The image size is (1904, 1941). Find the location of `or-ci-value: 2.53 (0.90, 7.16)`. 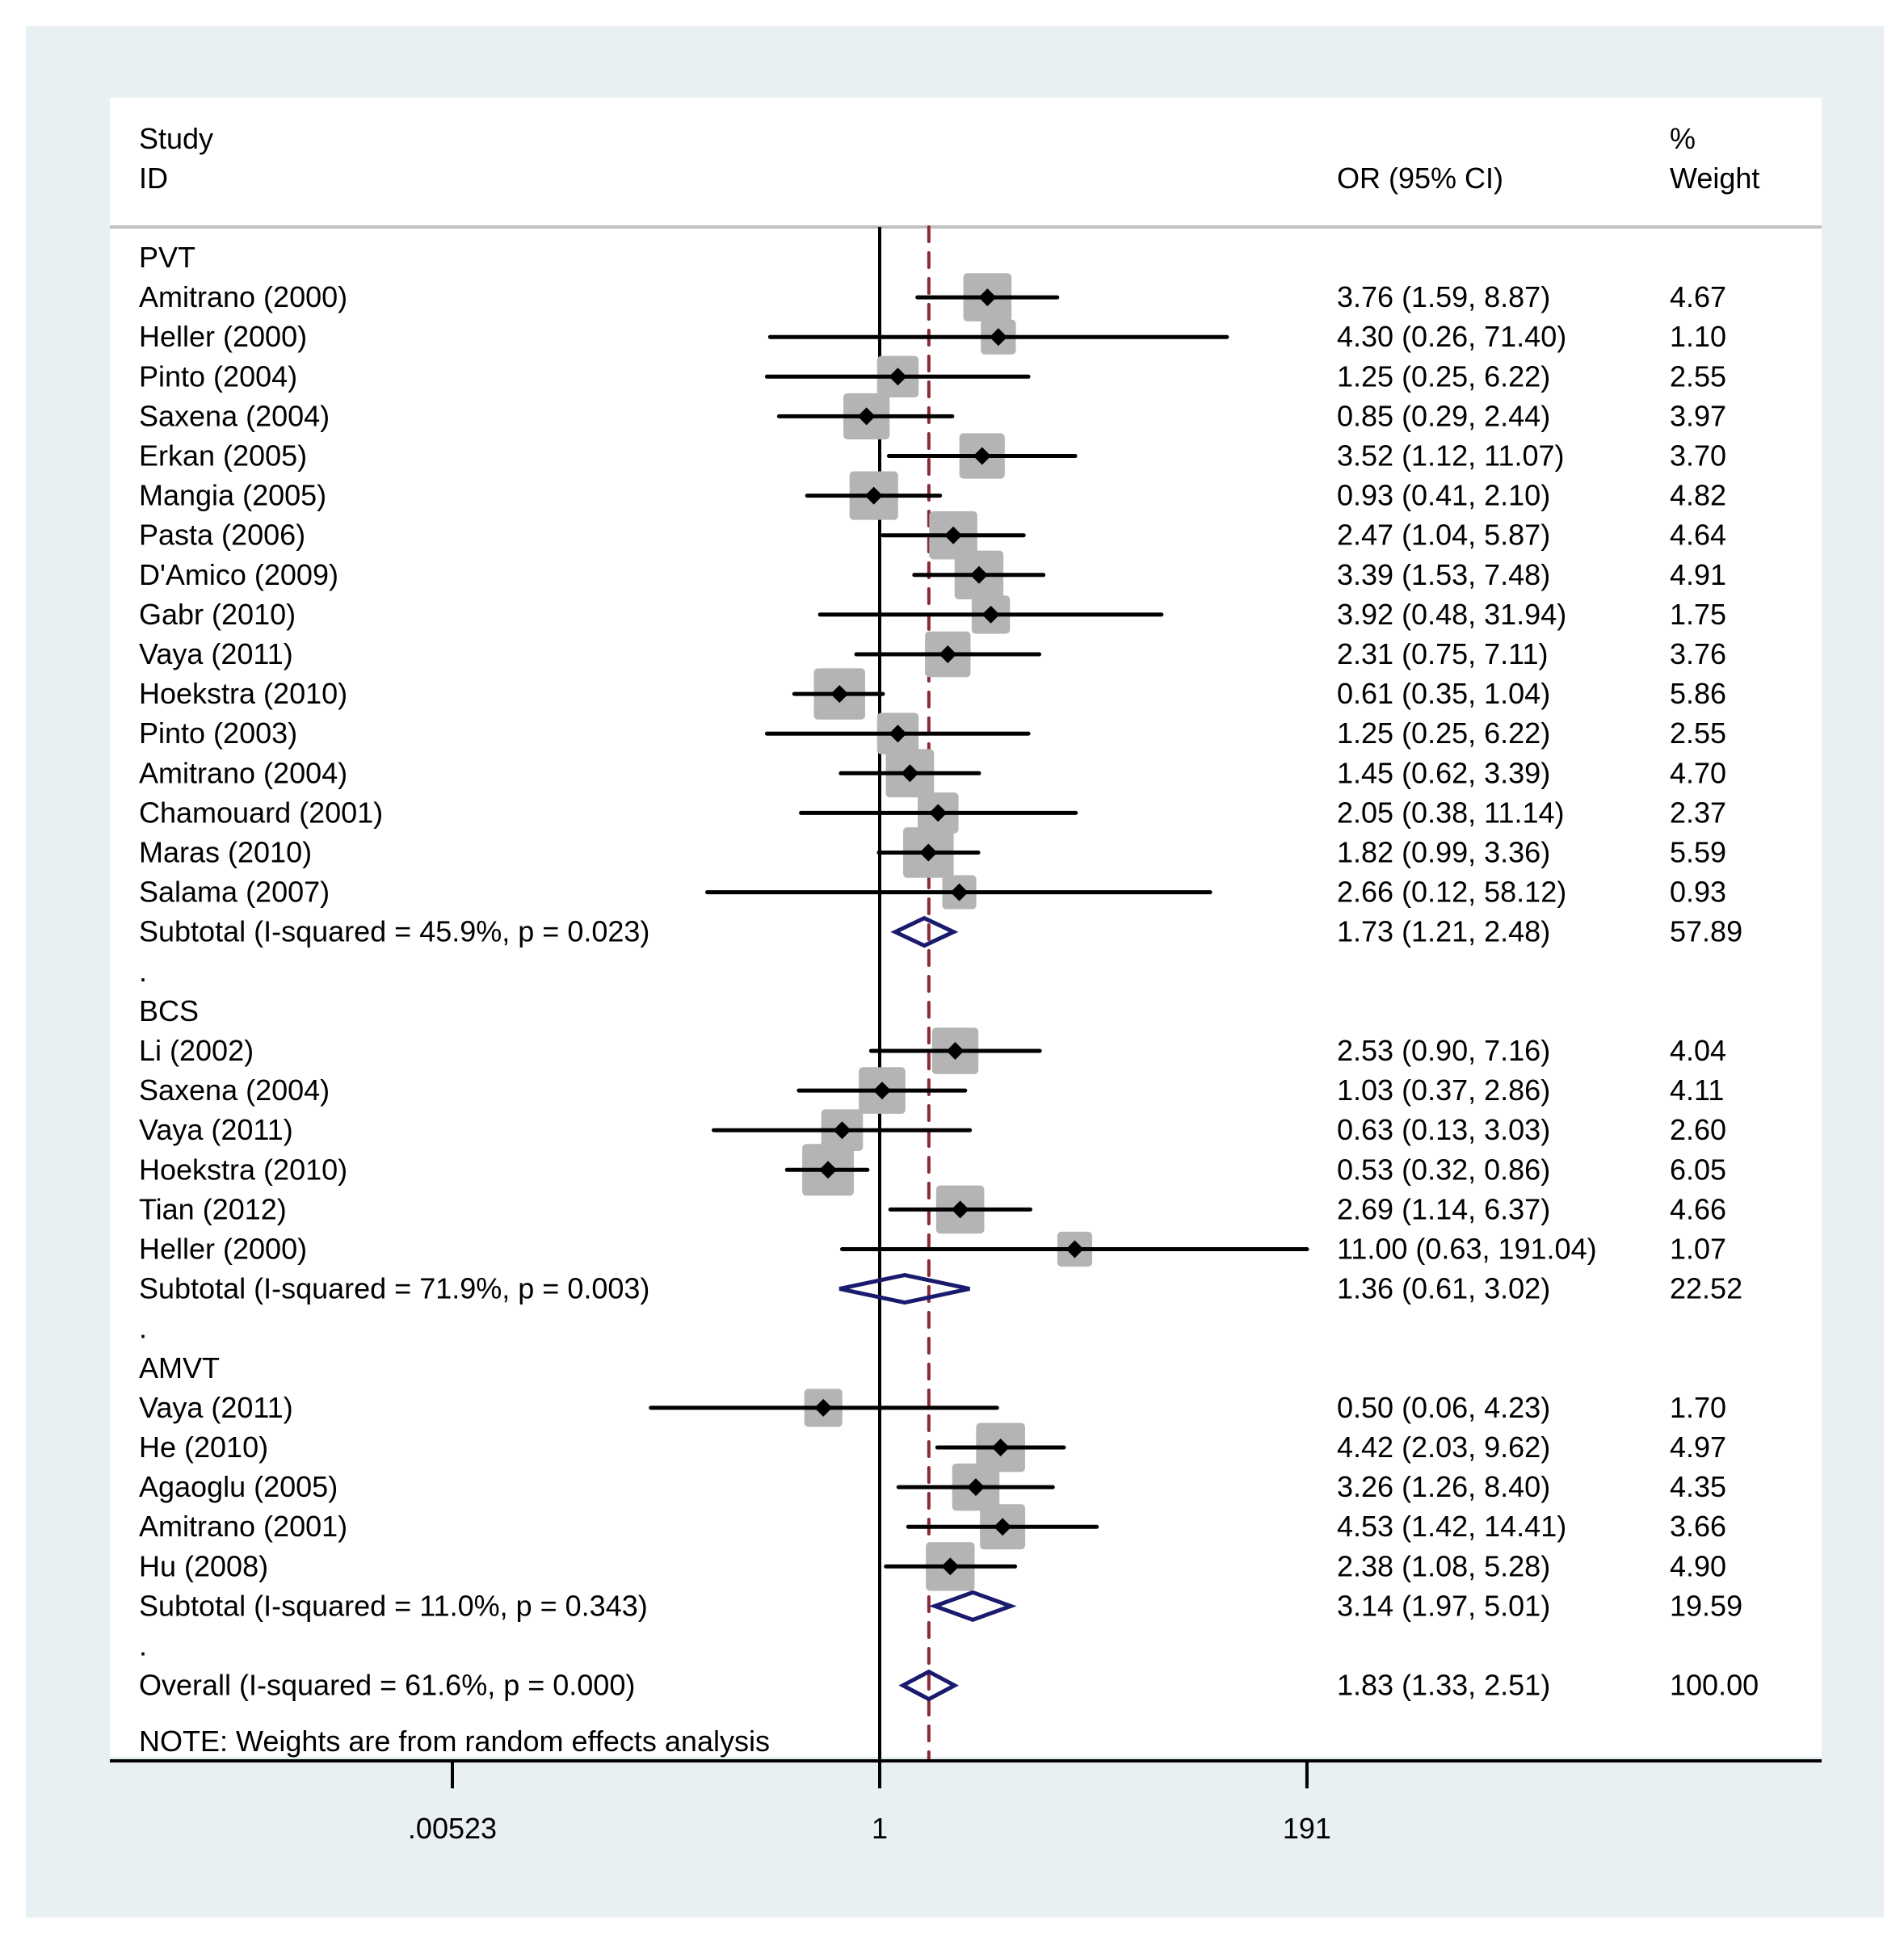

or-ci-value: 2.53 (0.90, 7.16) is located at coordinates (1443, 1050).